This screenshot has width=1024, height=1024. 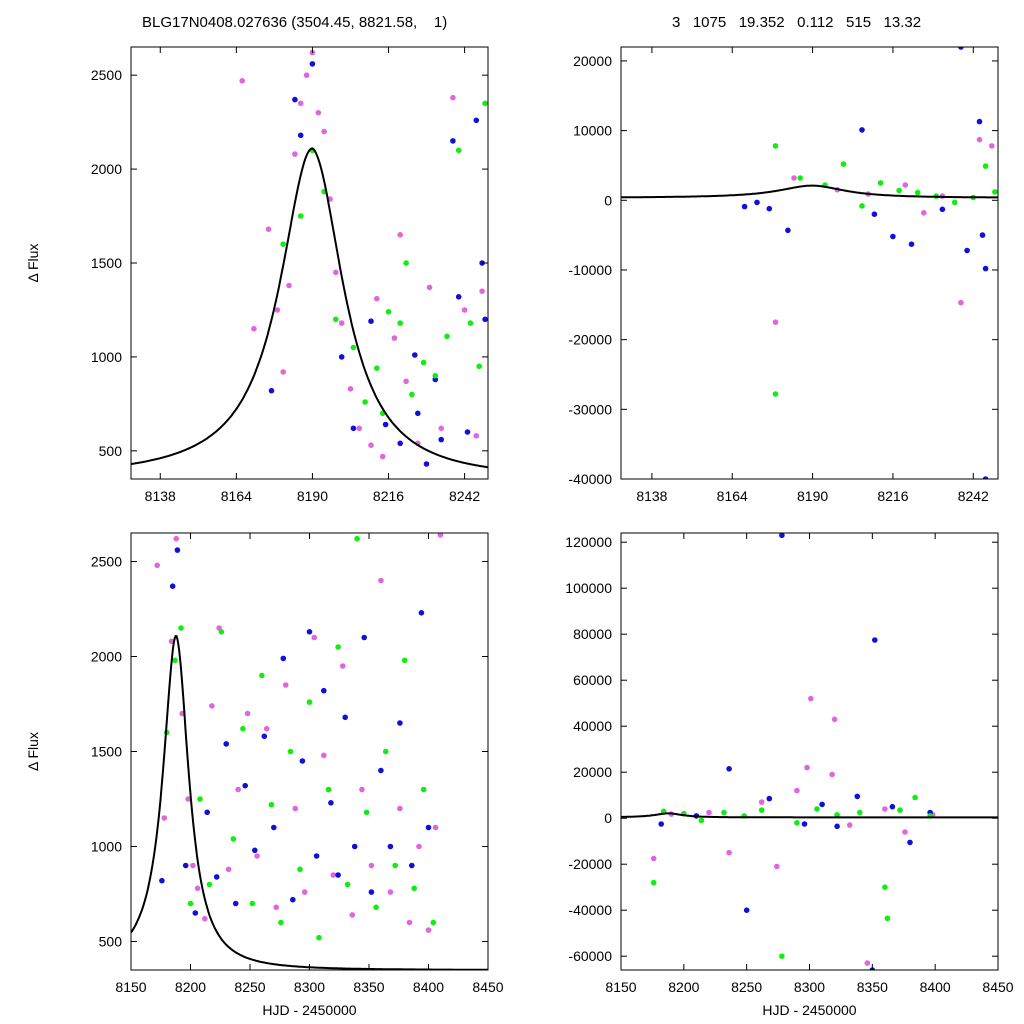 I want to click on y-tick-label: 1500, so click(x=106, y=263).